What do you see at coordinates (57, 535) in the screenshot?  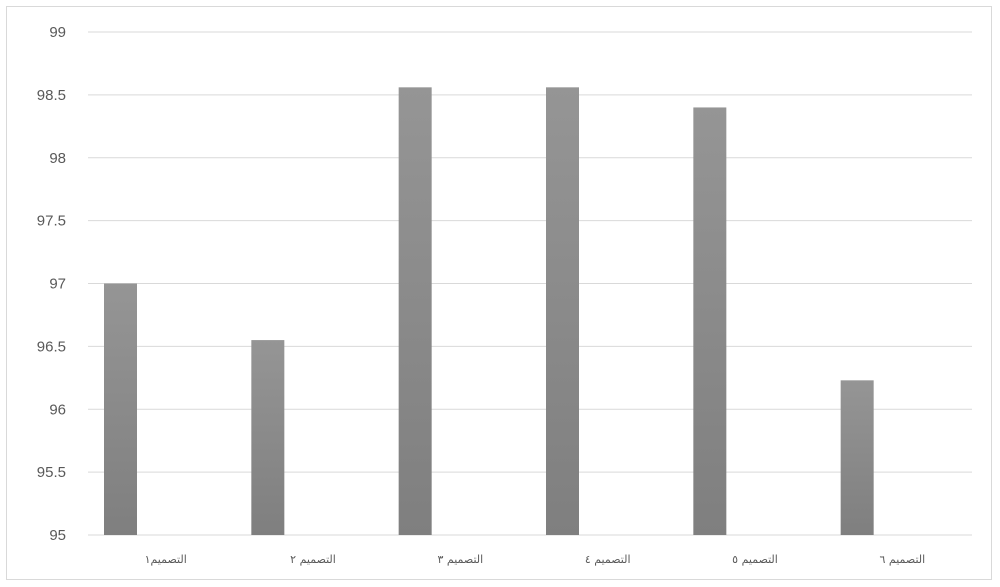 I see `y-tick-label: 95` at bounding box center [57, 535].